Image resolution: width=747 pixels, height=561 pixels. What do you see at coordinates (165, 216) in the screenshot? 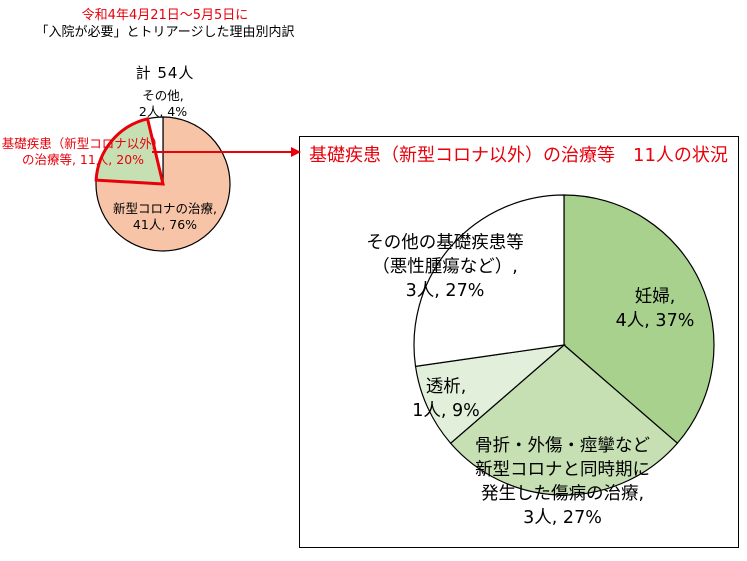
I see `label-covid: 新型コロナの治療, 41人, 76%` at bounding box center [165, 216].